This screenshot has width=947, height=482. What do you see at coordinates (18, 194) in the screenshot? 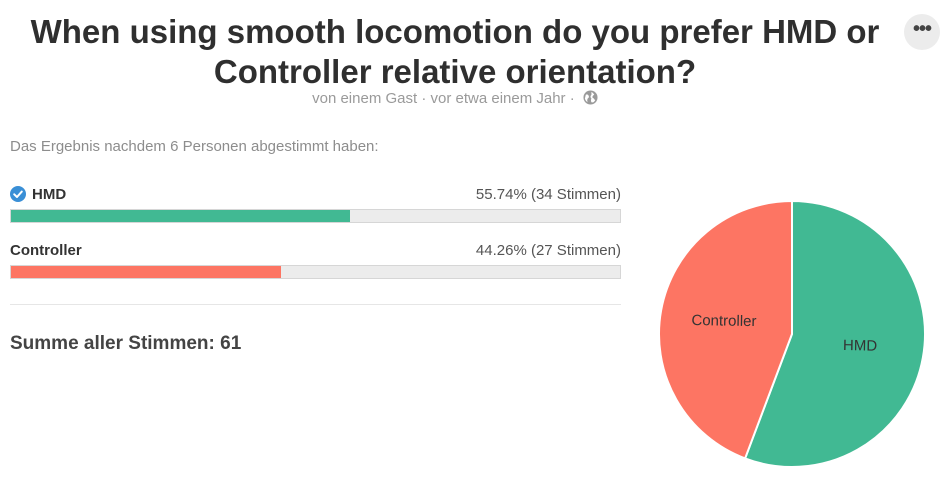
I see `checkmark-icon` at bounding box center [18, 194].